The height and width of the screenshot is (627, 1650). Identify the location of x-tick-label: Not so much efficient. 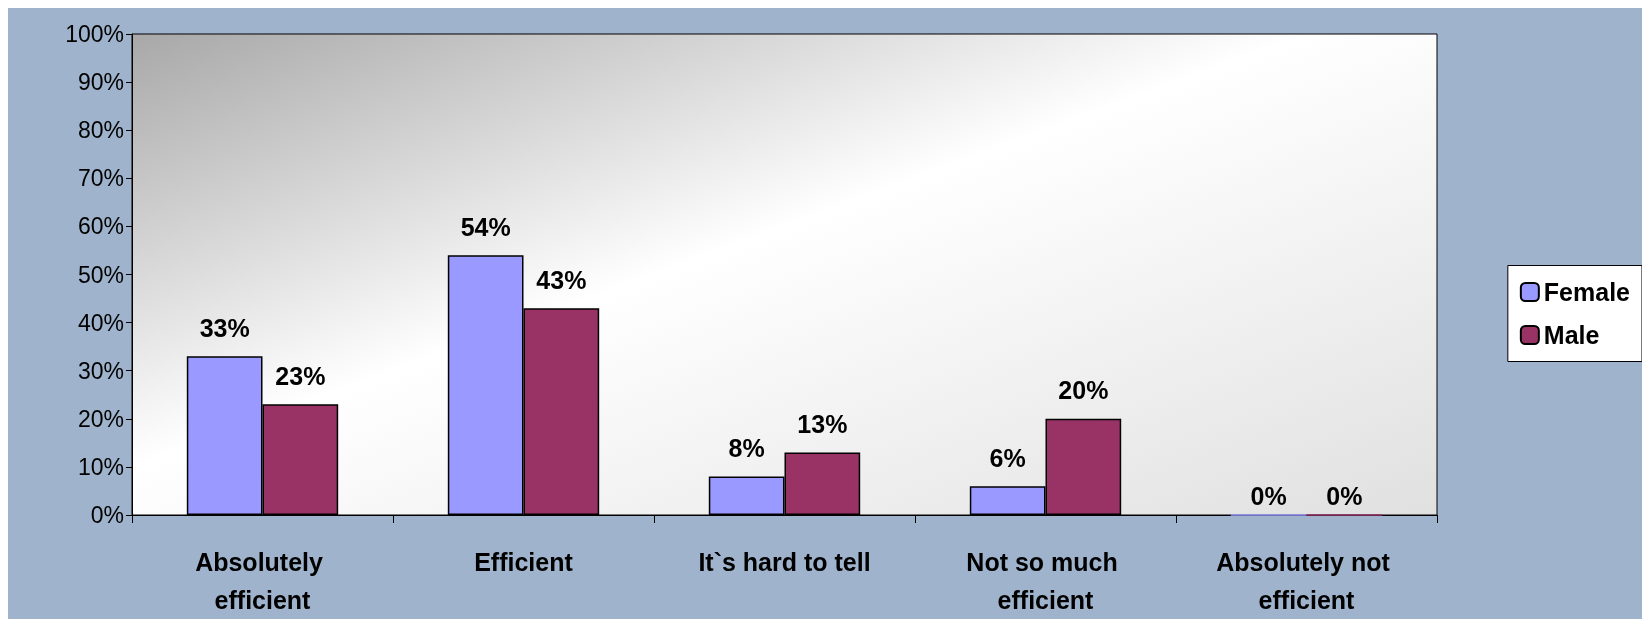
(1045, 581).